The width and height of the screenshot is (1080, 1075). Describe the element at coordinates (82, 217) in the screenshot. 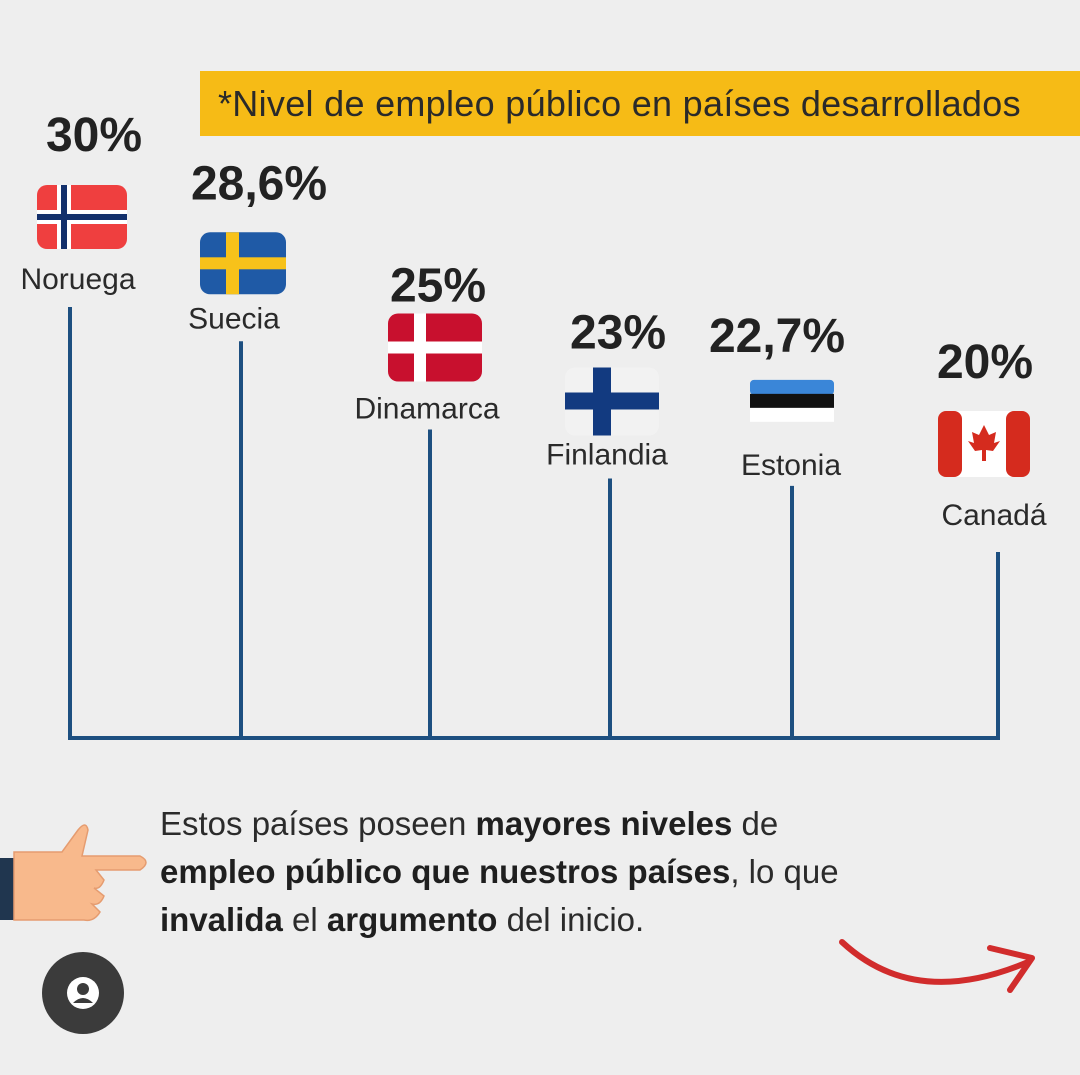

I see `norway-flag` at that location.